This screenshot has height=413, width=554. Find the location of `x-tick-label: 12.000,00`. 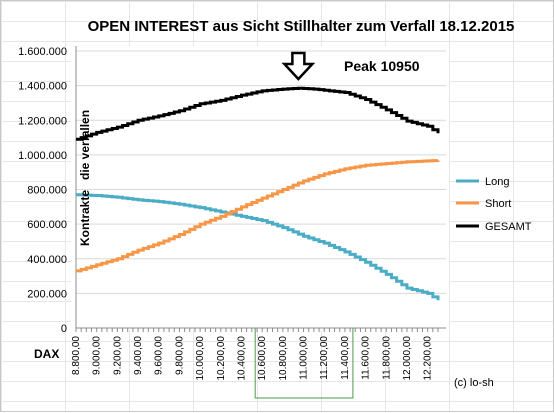

x-tick-label: 12.000,00 is located at coordinates (407, 358).